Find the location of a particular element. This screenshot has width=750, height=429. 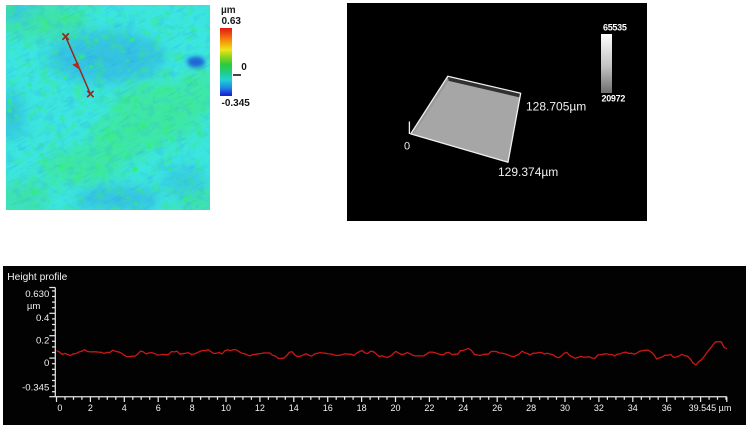

svg-text: µm is located at coordinates (34, 306).